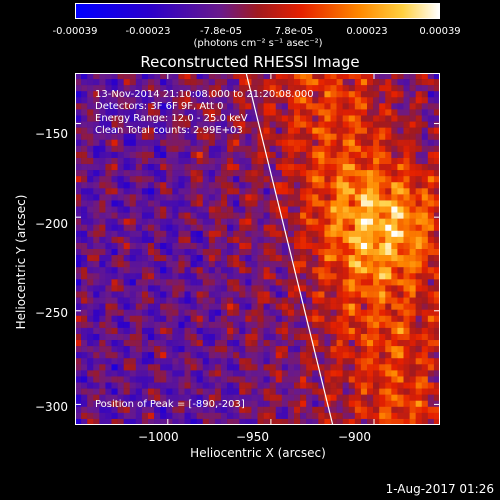  What do you see at coordinates (258, 43) in the screenshot?
I see `colorbar-units-label: (photons cm⁻² s⁻¹ asec⁻²)` at bounding box center [258, 43].